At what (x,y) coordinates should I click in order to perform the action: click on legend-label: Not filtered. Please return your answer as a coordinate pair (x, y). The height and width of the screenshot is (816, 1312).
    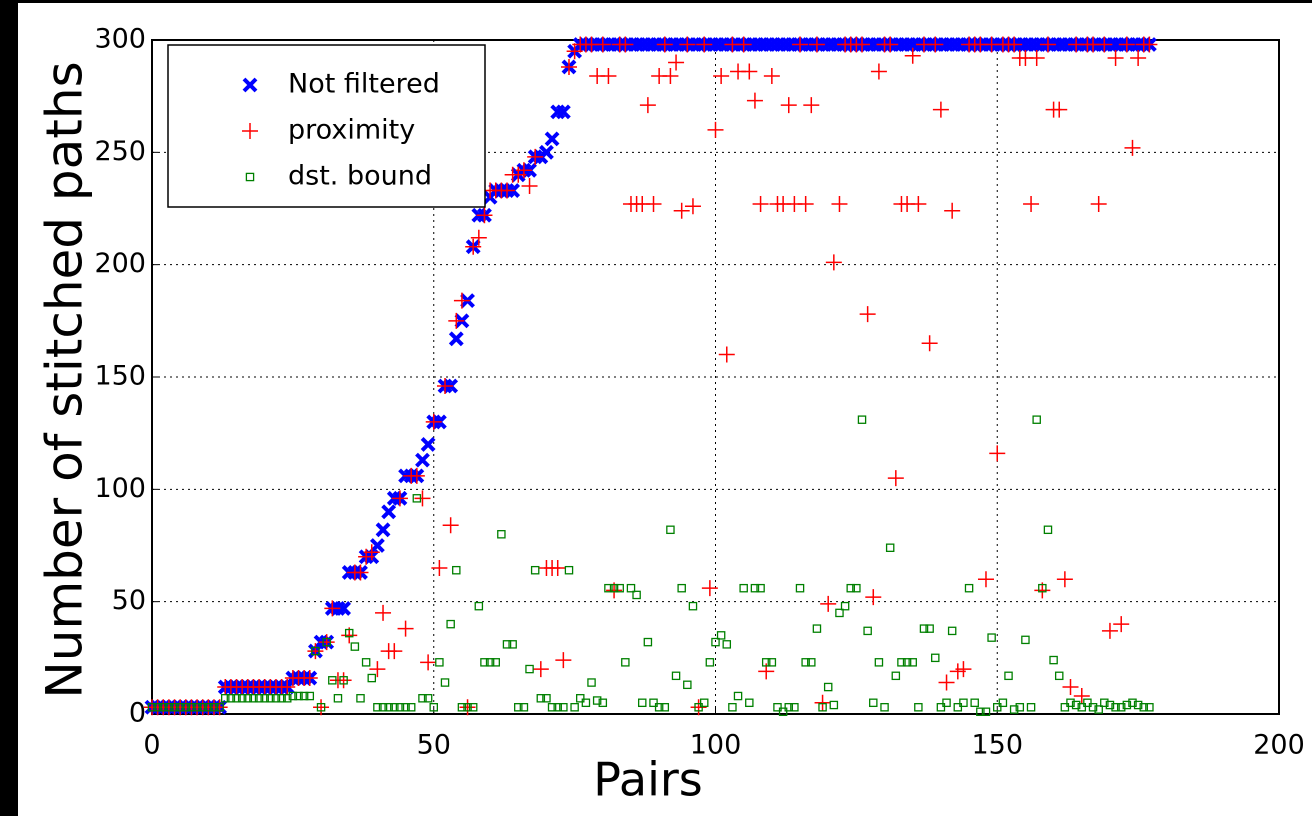
    Looking at the image, I should click on (364, 84).